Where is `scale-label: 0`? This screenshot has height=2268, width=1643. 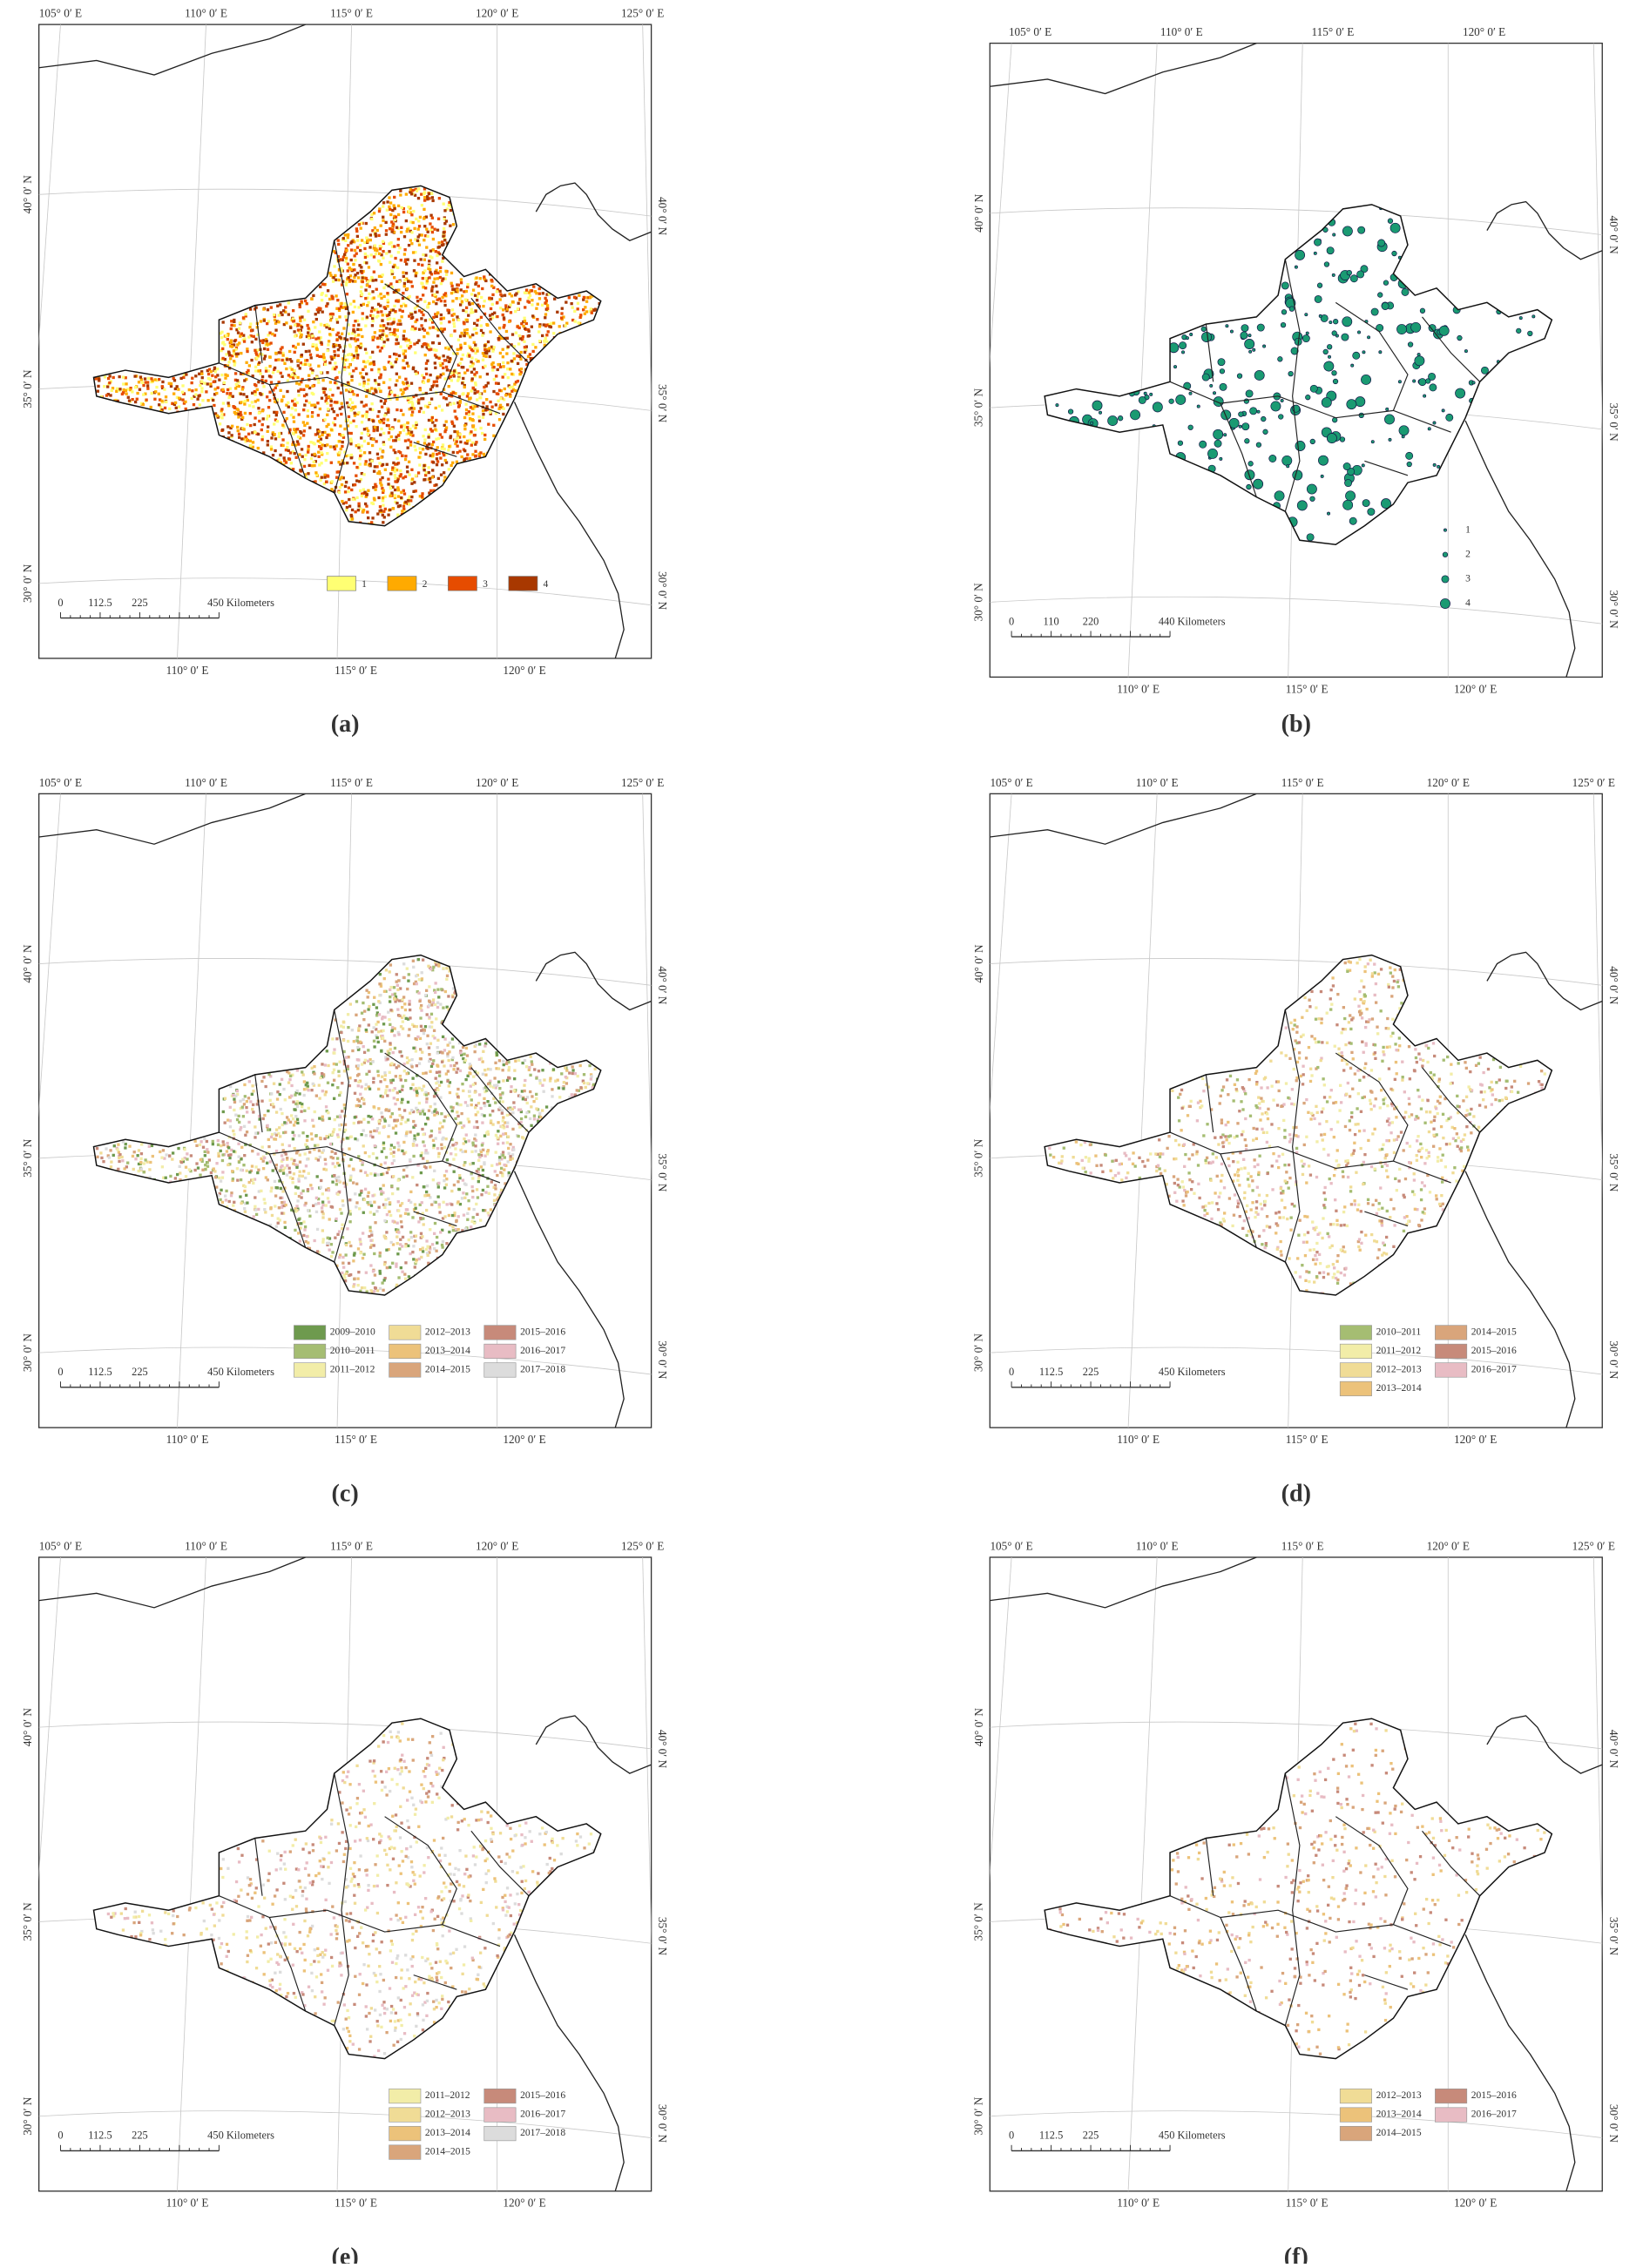
scale-label: 0 is located at coordinates (60, 603).